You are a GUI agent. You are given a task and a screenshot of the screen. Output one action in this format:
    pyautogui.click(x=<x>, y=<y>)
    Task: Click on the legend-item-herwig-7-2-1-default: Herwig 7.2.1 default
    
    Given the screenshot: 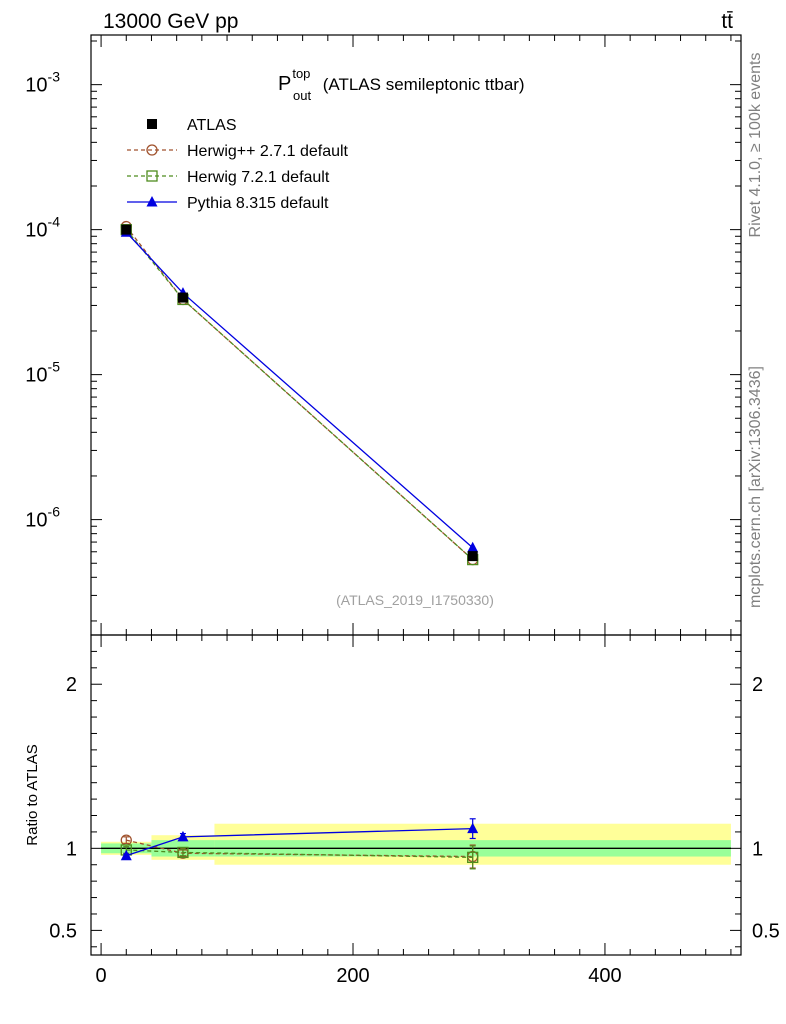 What is the action you would take?
    pyautogui.click(x=228, y=177)
    